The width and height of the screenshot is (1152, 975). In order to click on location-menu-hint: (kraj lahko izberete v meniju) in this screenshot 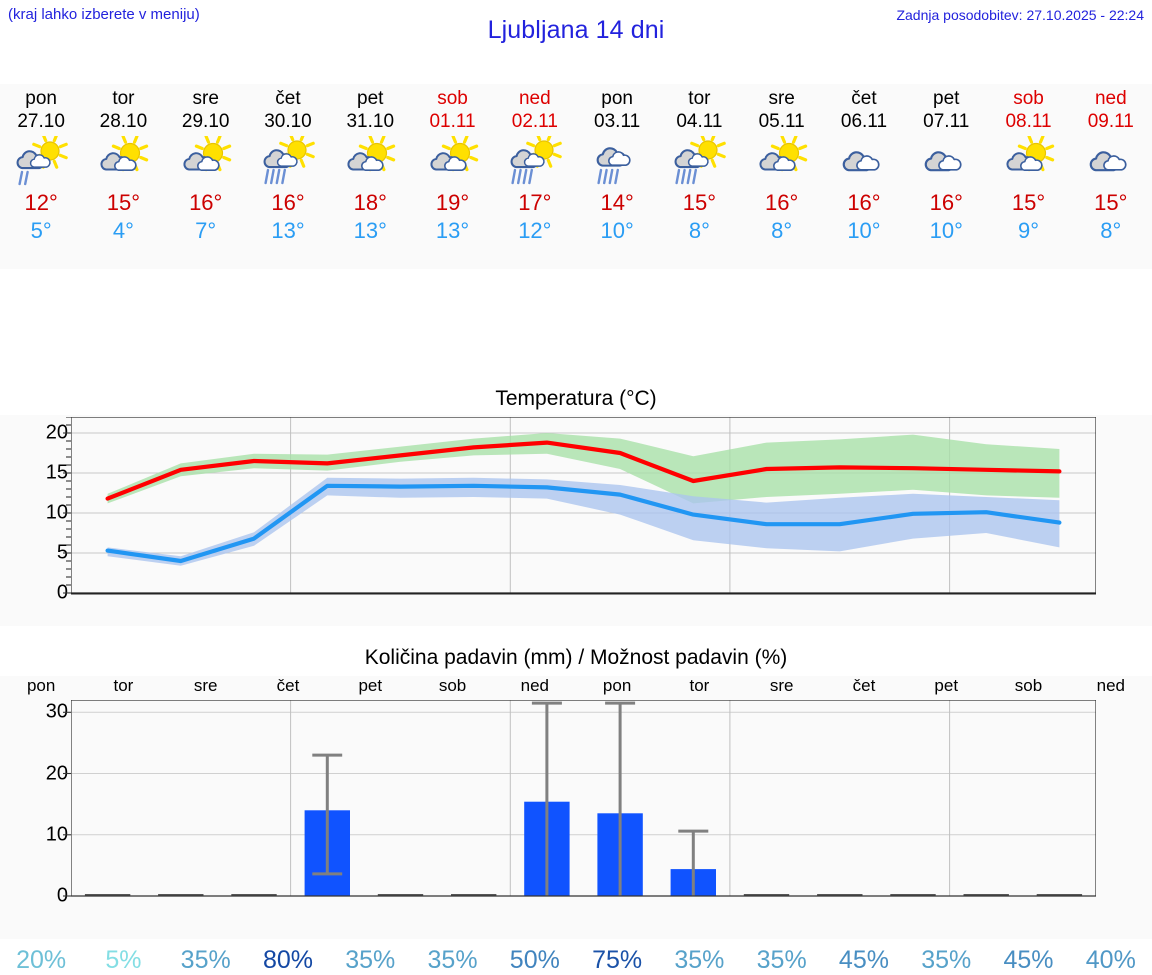, I will do `click(104, 14)`.